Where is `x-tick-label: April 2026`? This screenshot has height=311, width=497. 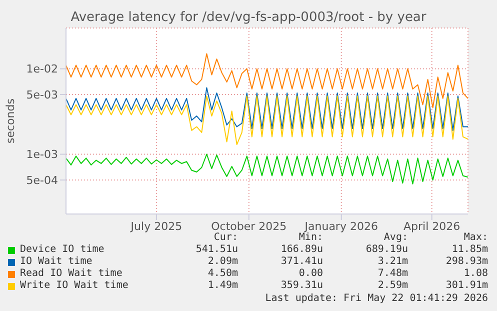 x-tick-label: April 2026 is located at coordinates (432, 226).